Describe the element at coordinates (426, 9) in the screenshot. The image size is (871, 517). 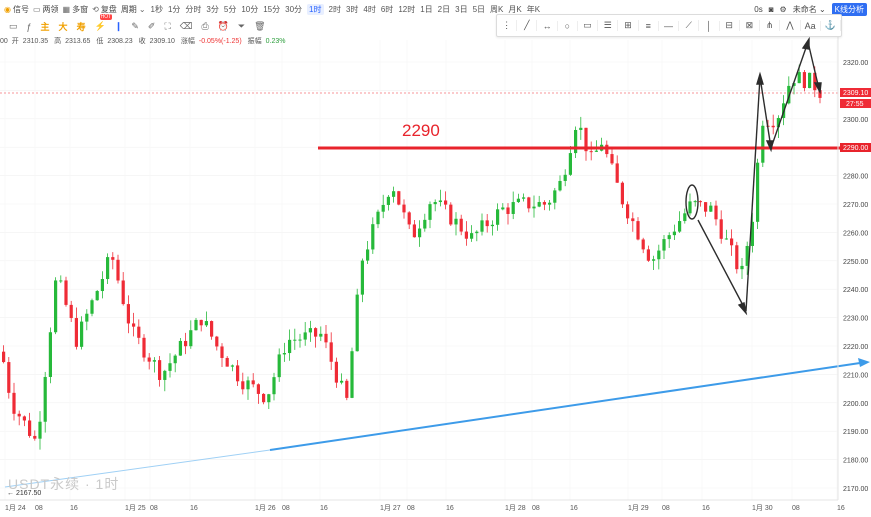
I see `timeframe-14: 1日` at that location.